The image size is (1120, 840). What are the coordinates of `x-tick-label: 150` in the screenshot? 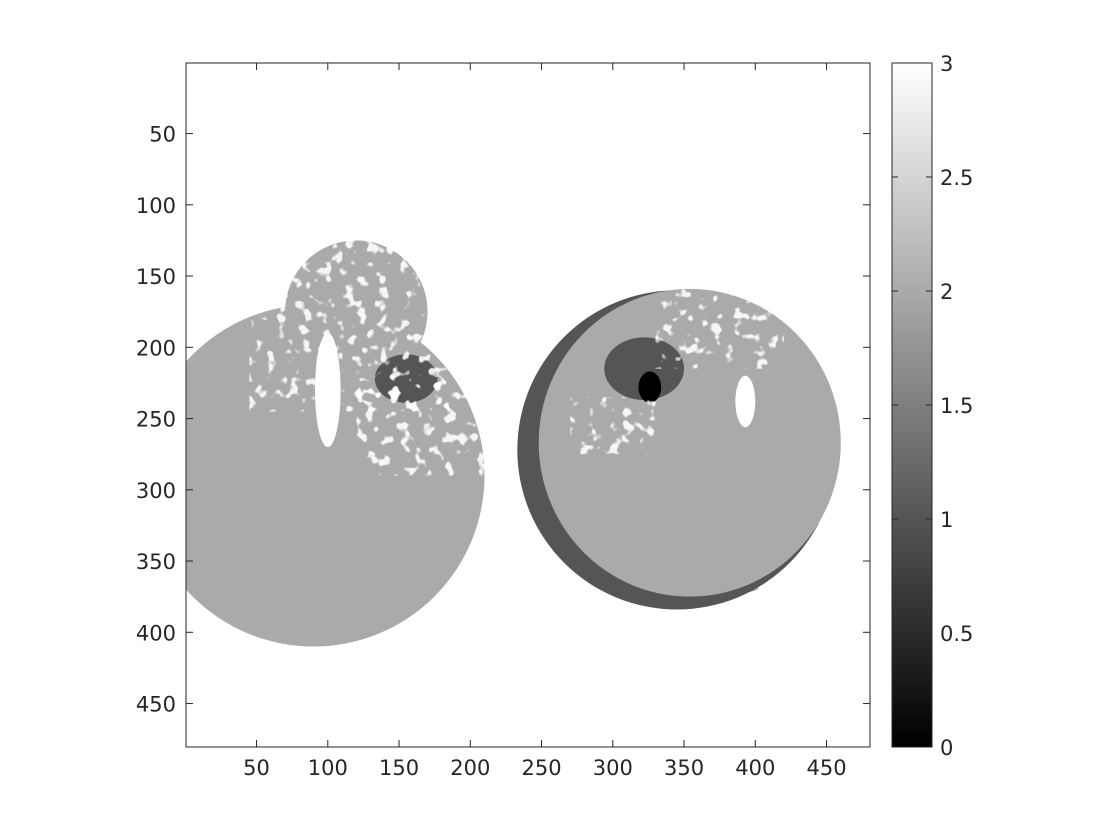 It's located at (399, 768).